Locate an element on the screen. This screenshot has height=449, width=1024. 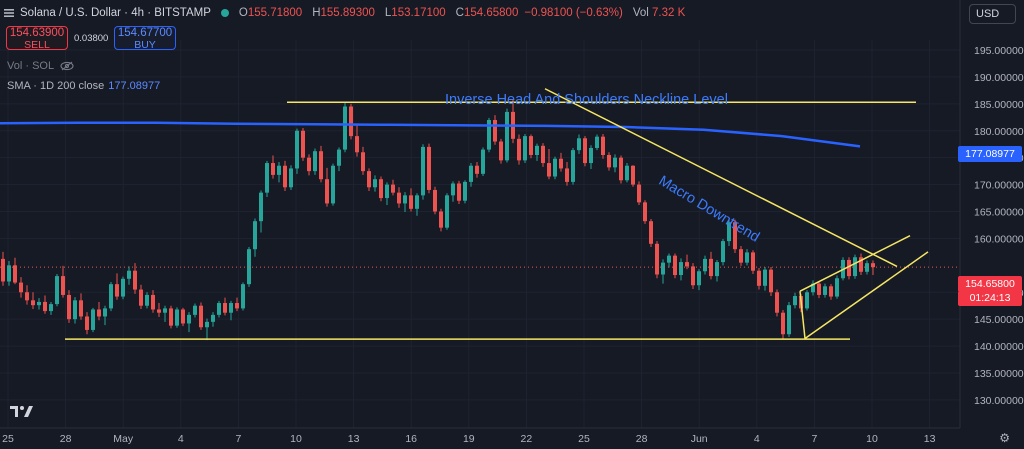
volume-indicator-legend: Vol · SOL is located at coordinates (40, 66).